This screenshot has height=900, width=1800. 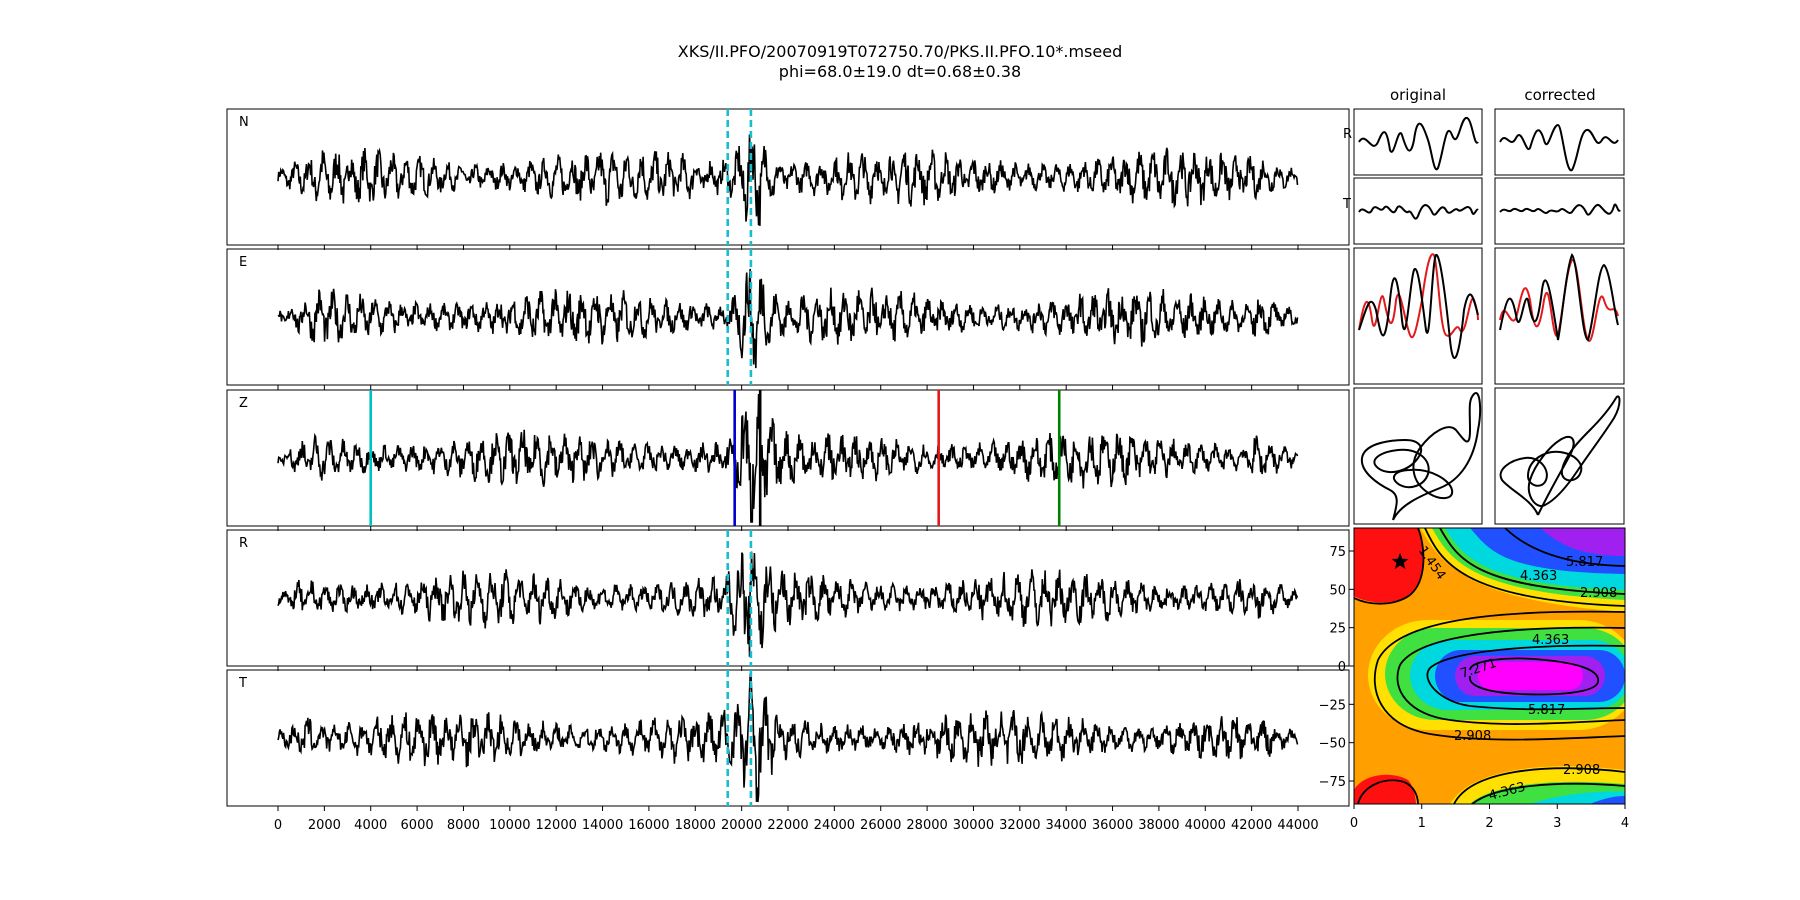 I want to click on heat-x-tick-label: 3, so click(x=1557, y=823).